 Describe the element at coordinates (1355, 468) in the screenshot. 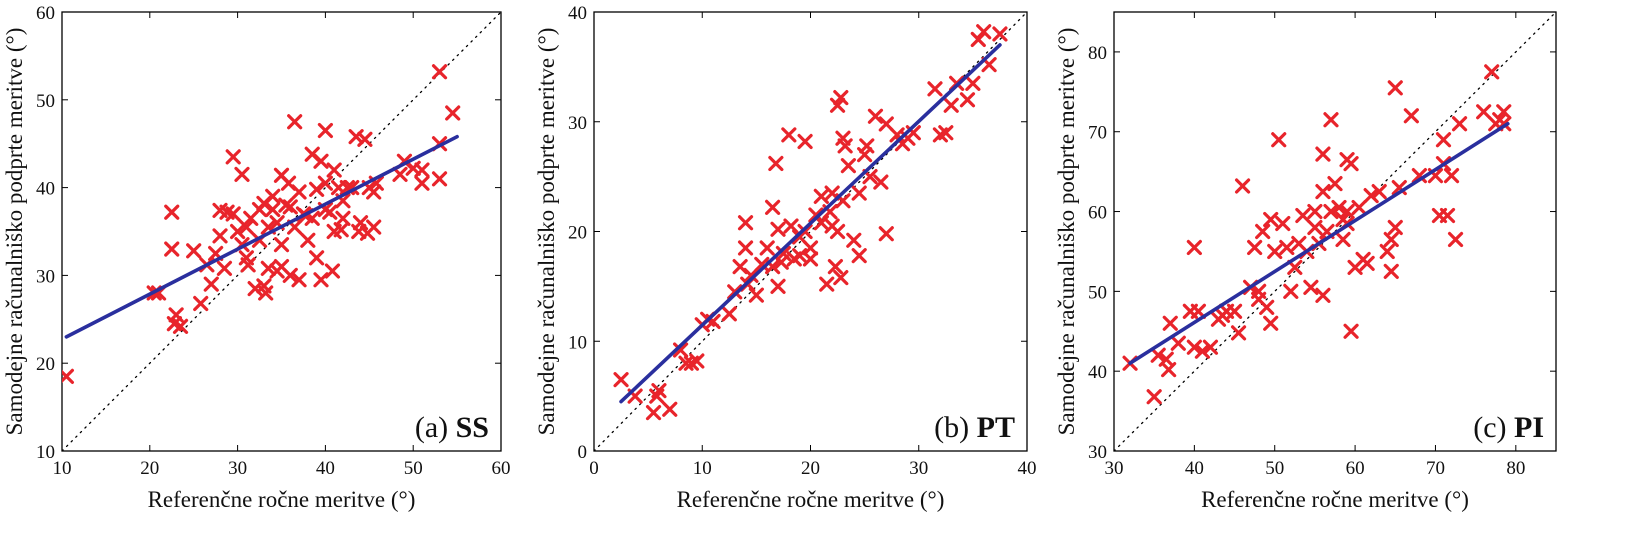

I see `x-tick-label: 60` at that location.